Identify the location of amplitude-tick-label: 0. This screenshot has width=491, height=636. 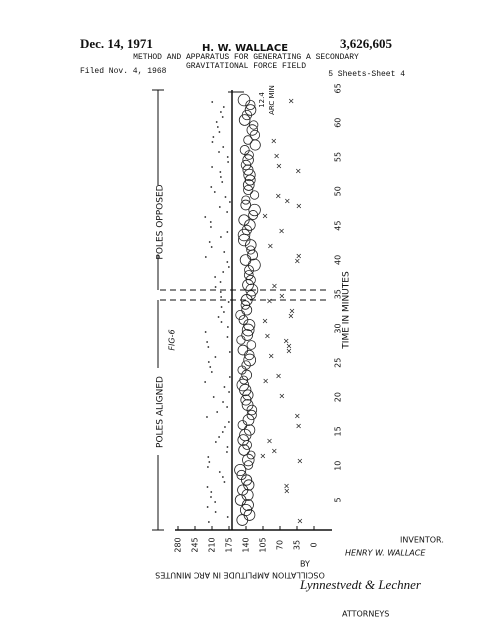
(314, 544).